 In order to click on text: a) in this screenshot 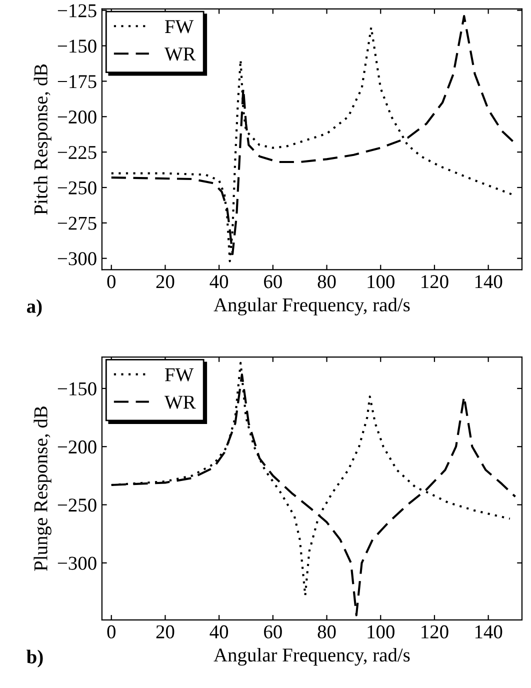, I will do `click(34, 308)`.